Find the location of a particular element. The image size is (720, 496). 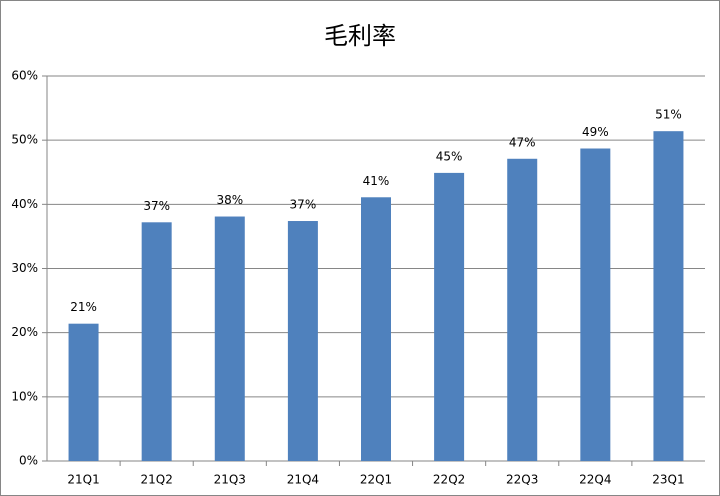

x-tick-label: 22Q2 is located at coordinates (449, 480).